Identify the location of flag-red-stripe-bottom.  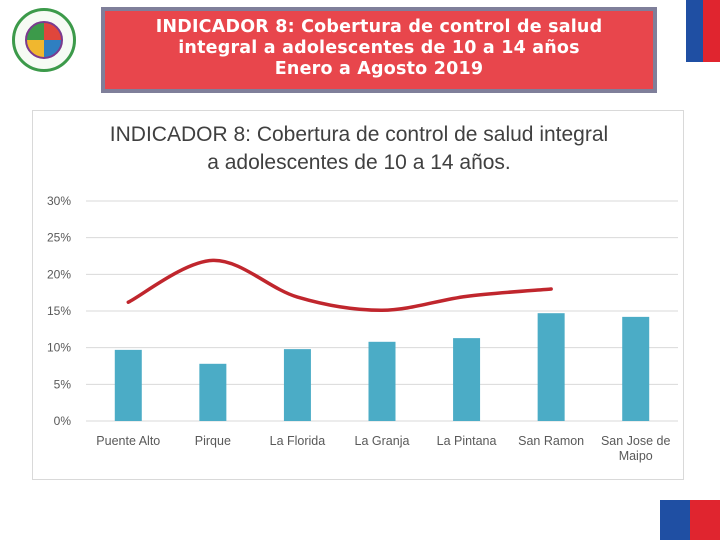
(705, 520).